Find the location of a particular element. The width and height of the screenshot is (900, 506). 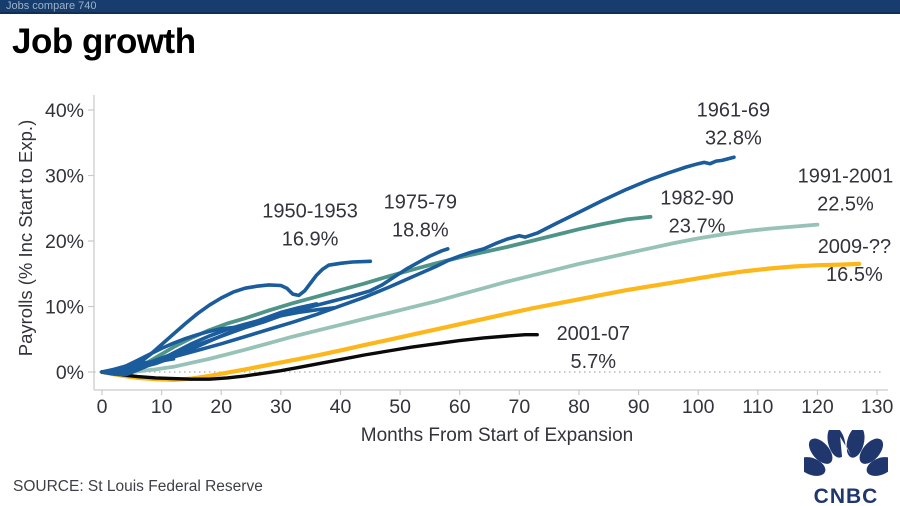

cnbc-logo: CNBC is located at coordinates (846, 466).